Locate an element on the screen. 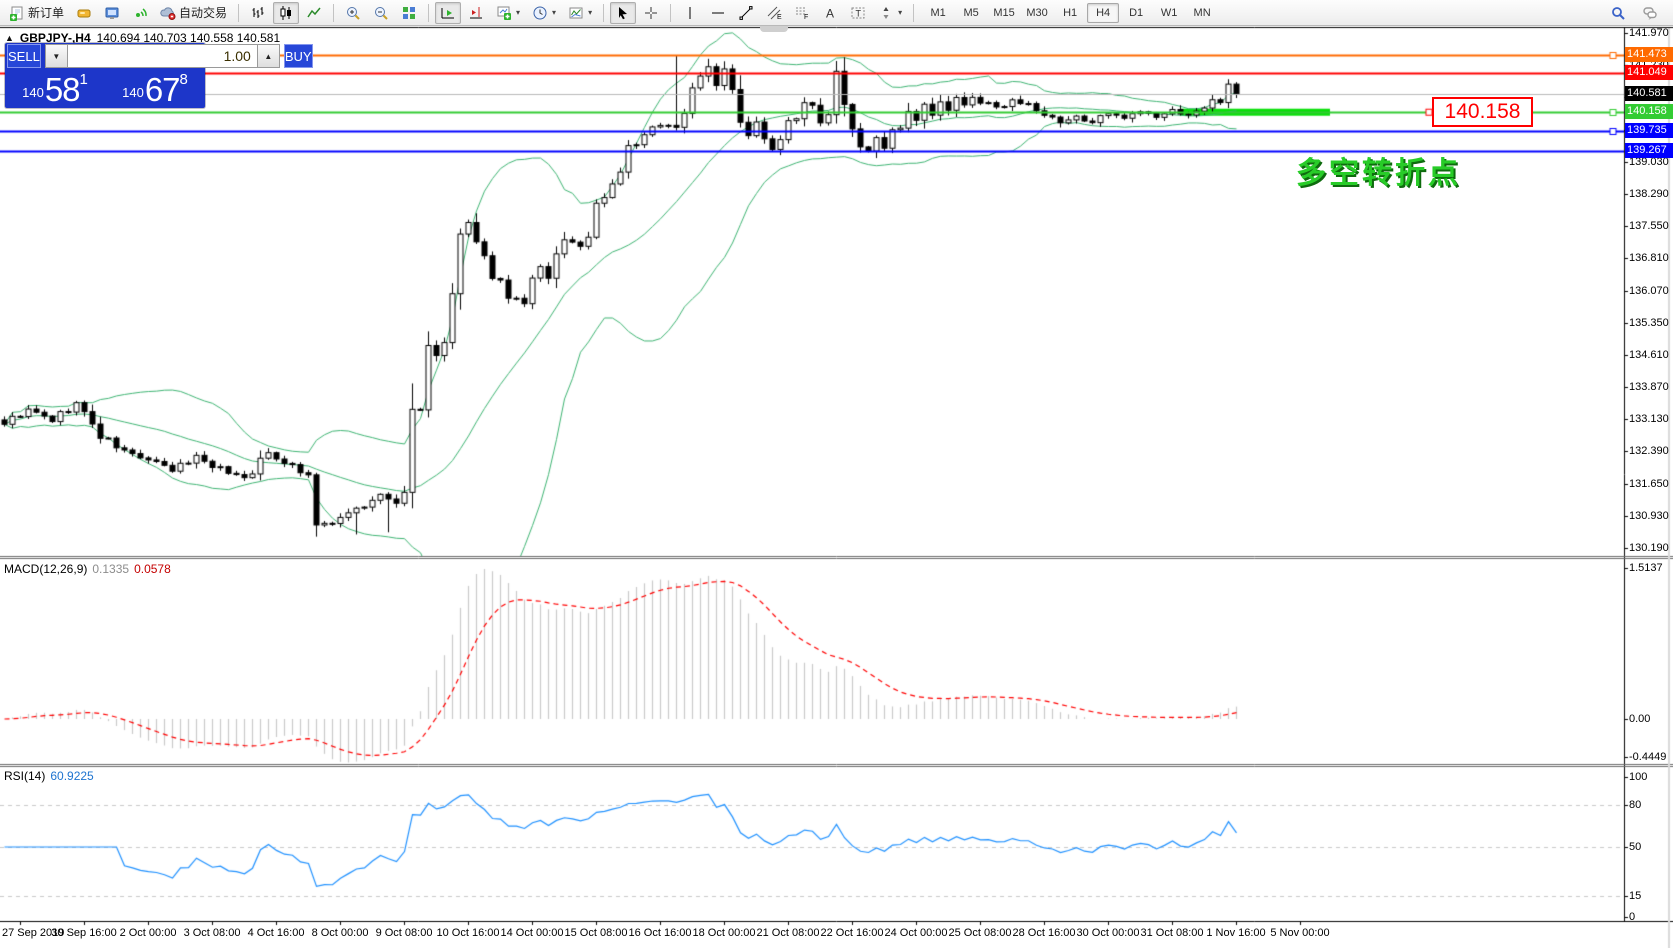 This screenshot has height=948, width=1673. buy-price-prefix: 140 is located at coordinates (133, 92).